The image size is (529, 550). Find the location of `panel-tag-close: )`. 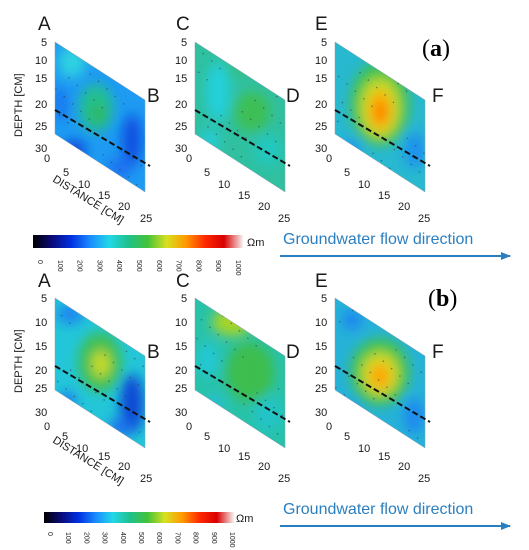

panel-tag-close: ) is located at coordinates (453, 299).